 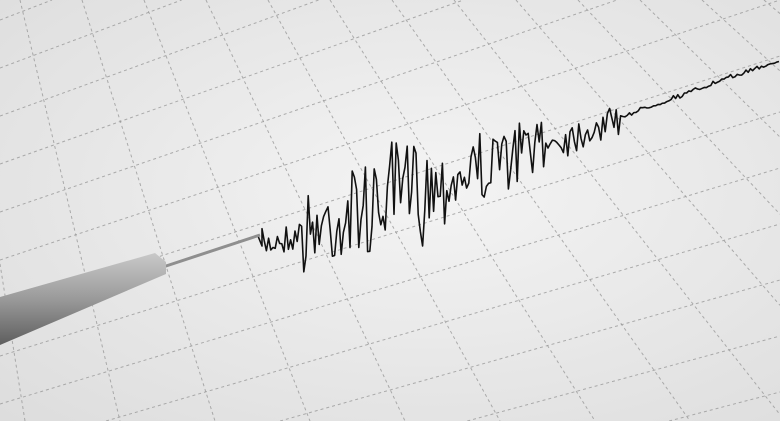 I want to click on needle-wire, so click(x=210, y=251).